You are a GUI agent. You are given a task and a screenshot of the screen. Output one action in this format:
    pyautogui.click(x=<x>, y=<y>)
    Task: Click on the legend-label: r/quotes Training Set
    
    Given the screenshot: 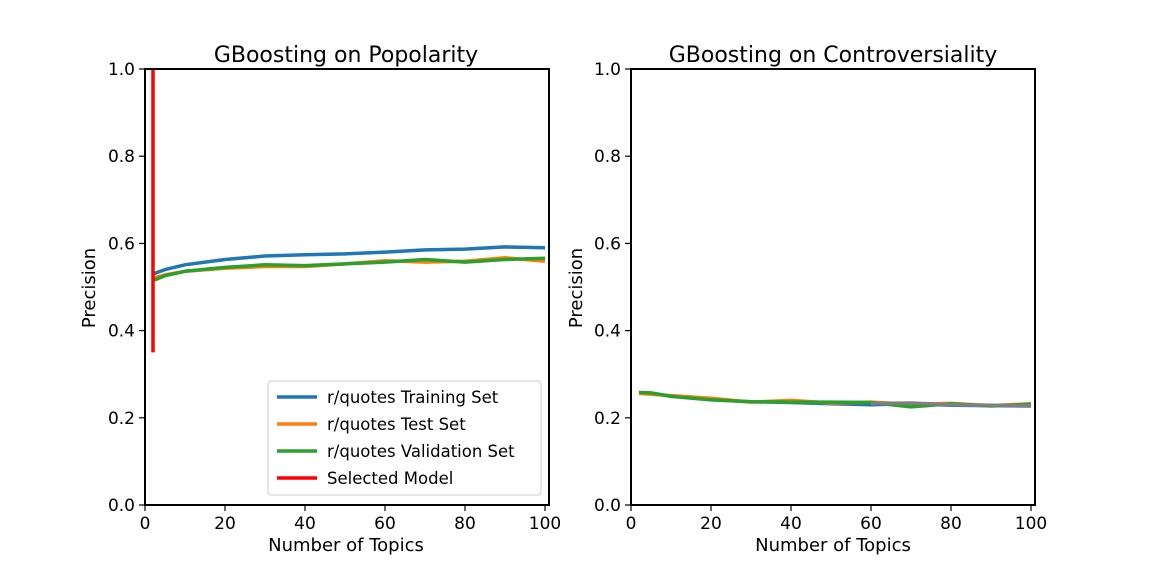 What is the action you would take?
    pyautogui.click(x=413, y=397)
    